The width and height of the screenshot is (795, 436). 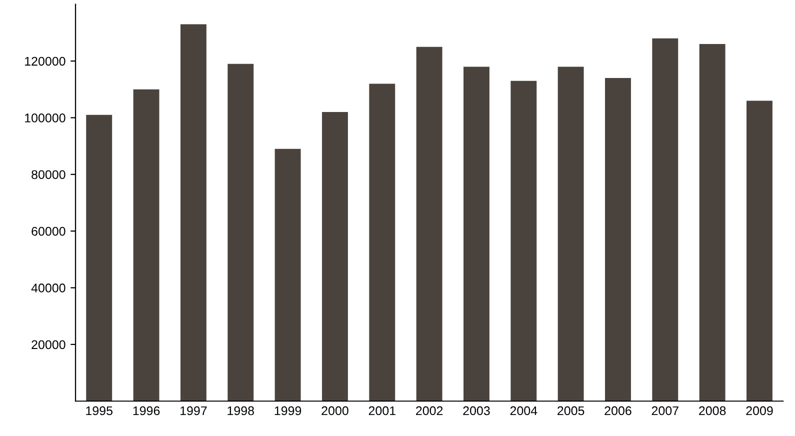 I want to click on x-tick-label: 2005, so click(x=571, y=411).